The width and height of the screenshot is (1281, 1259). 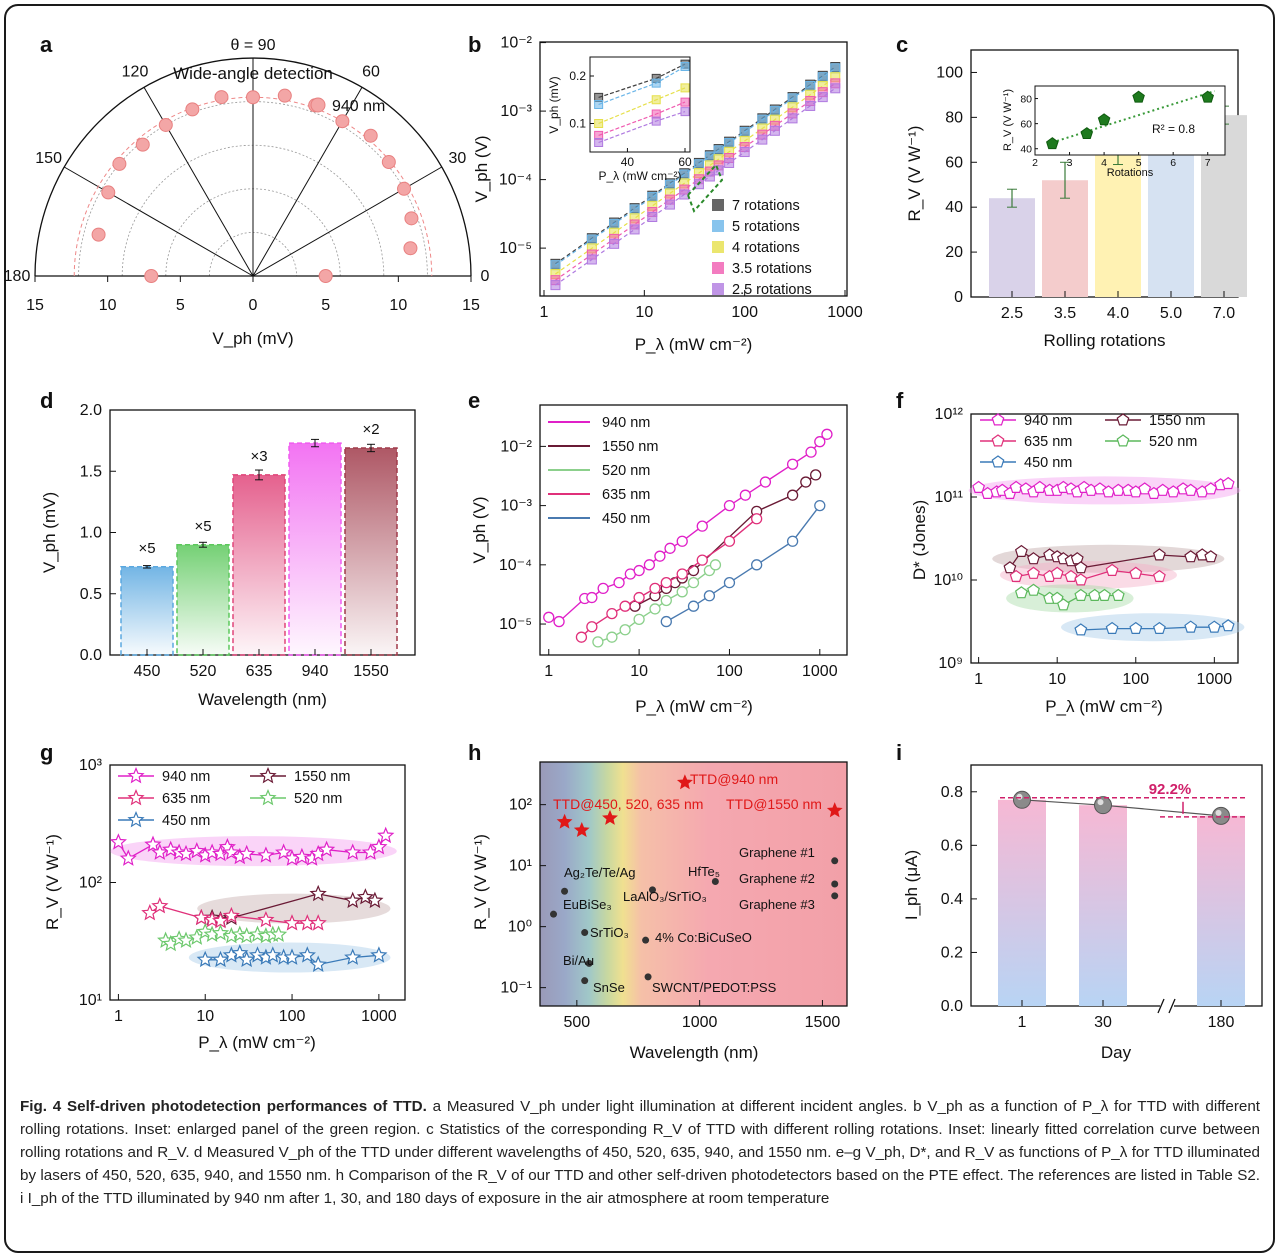 What do you see at coordinates (370, 429) in the screenshot?
I see `multiplier-label: ×2` at bounding box center [370, 429].